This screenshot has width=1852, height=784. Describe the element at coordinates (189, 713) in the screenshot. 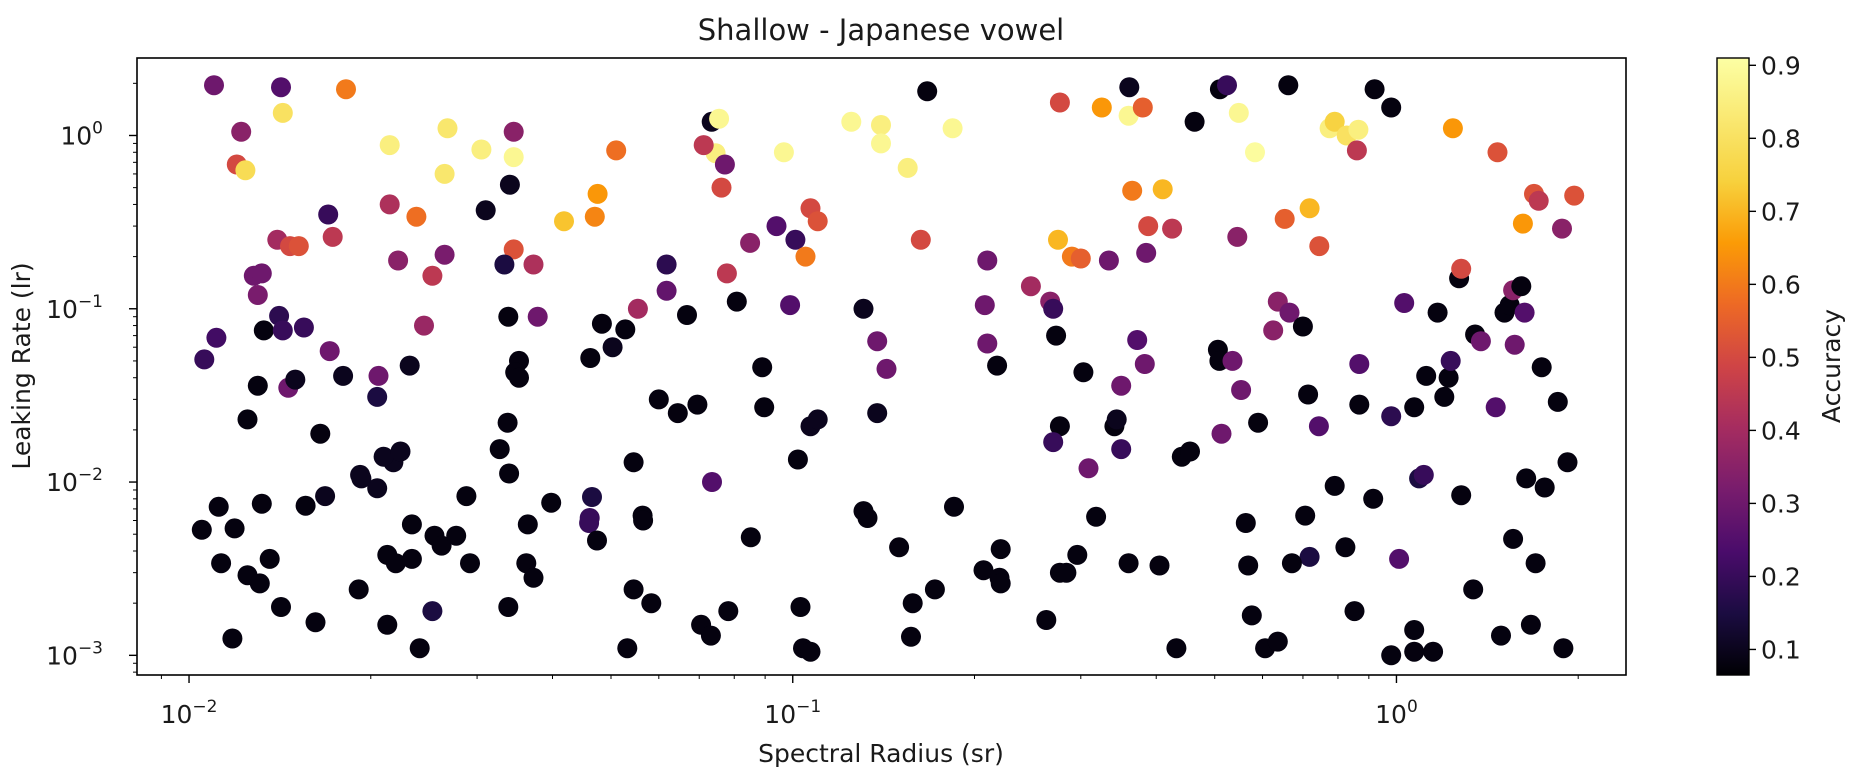

I see `x-tick-label: 10−2` at that location.